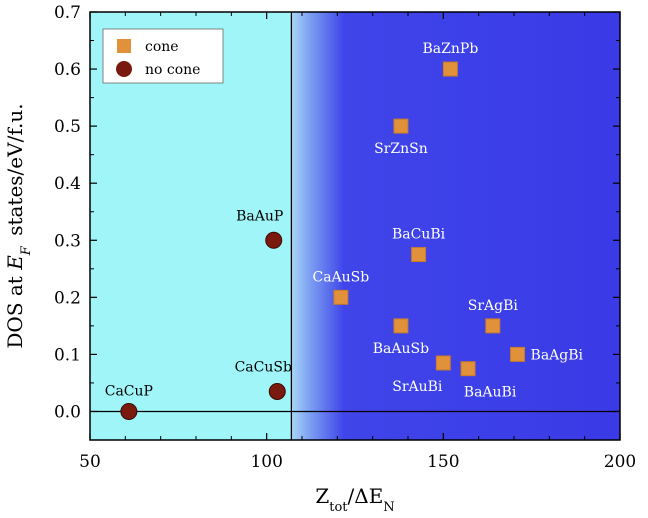 The height and width of the screenshot is (518, 648). What do you see at coordinates (124, 46) in the screenshot?
I see `legend-cone-marker` at bounding box center [124, 46].